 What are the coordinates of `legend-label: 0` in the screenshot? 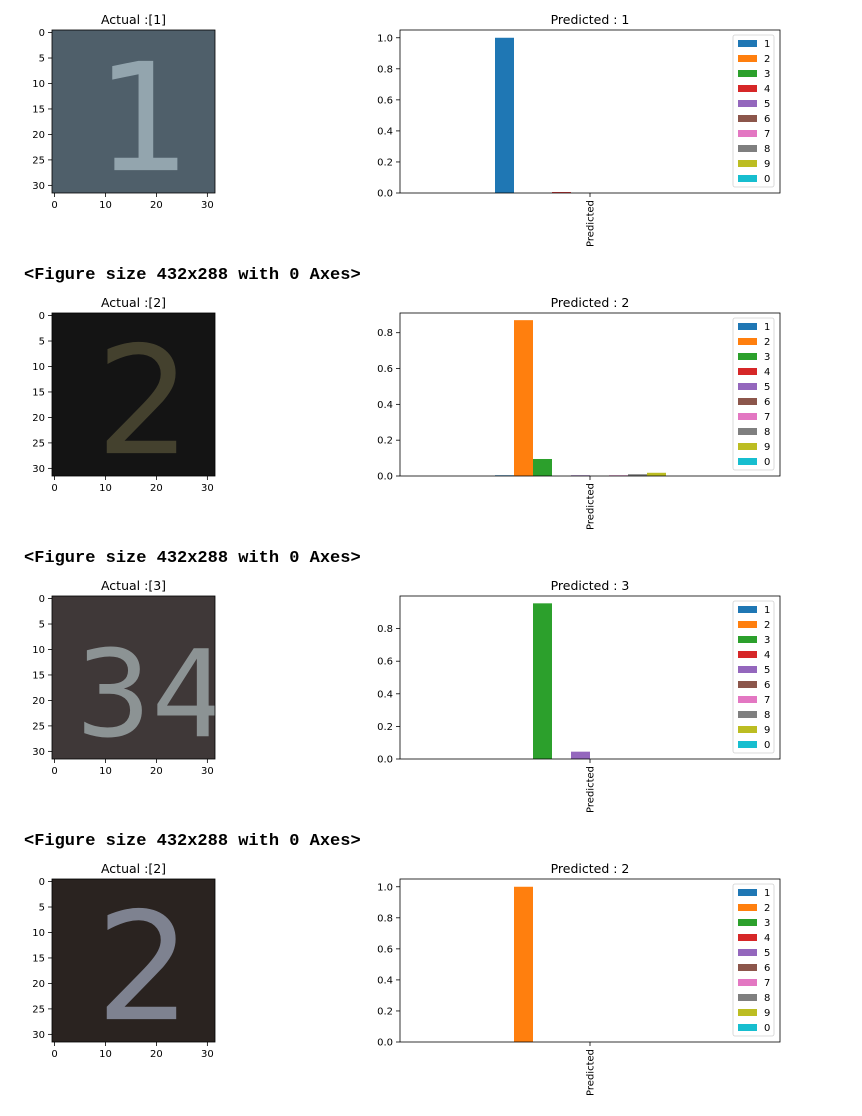 It's located at (767, 1028).